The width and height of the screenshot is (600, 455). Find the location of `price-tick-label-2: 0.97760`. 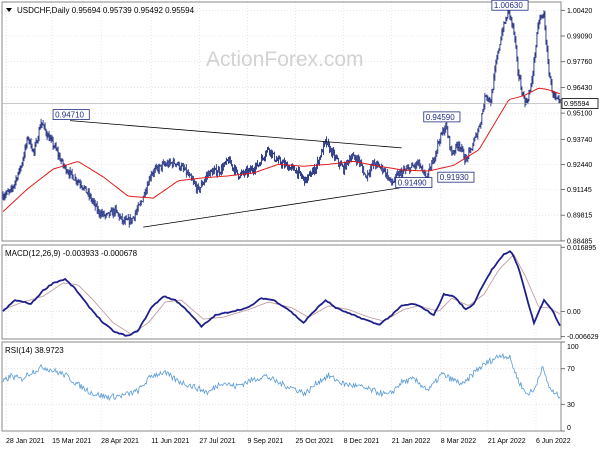

price-tick-label-2: 0.97760 is located at coordinates (579, 62).